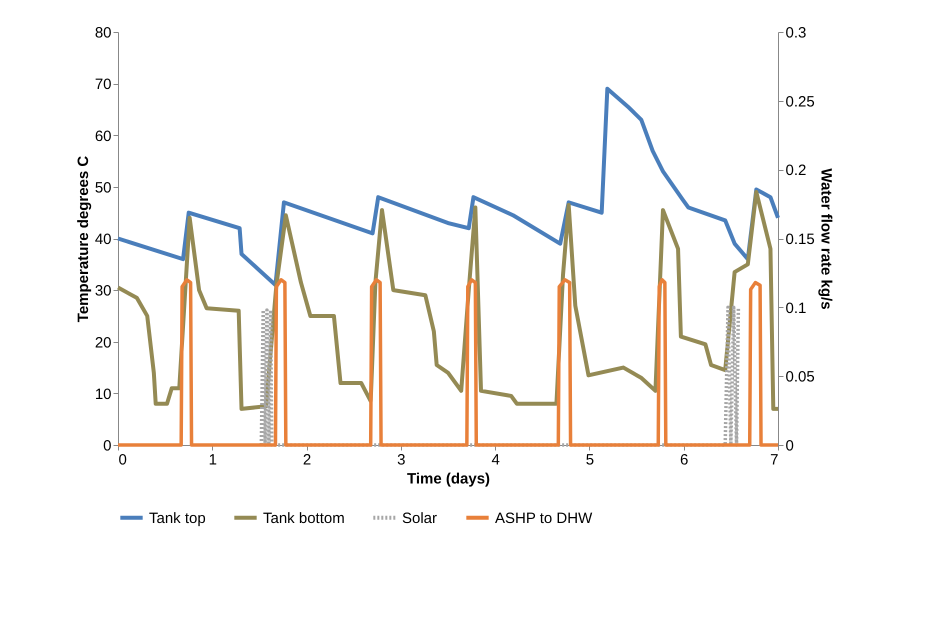 The height and width of the screenshot is (642, 947). What do you see at coordinates (103, 343) in the screenshot?
I see `y-tick-label: 20` at bounding box center [103, 343].